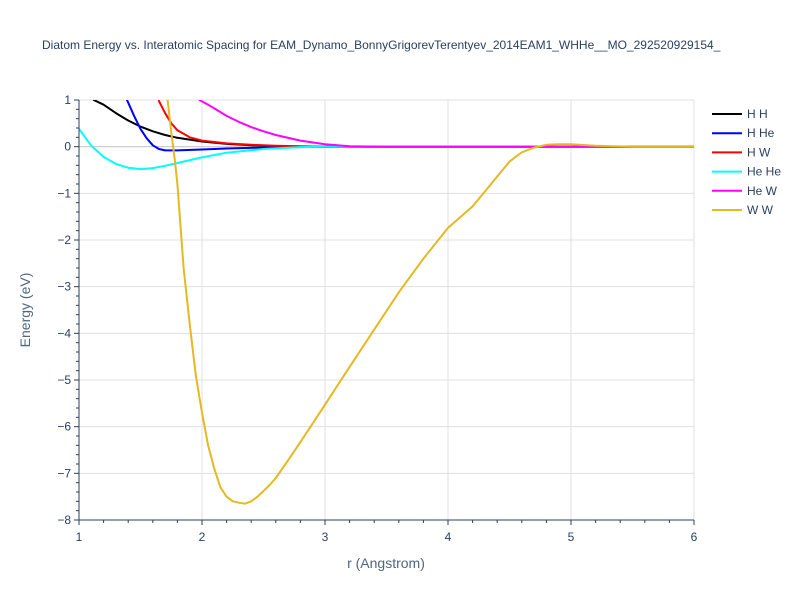  Describe the element at coordinates (743, 133) in the screenshot. I see `legend-item-h-he: H He` at that location.